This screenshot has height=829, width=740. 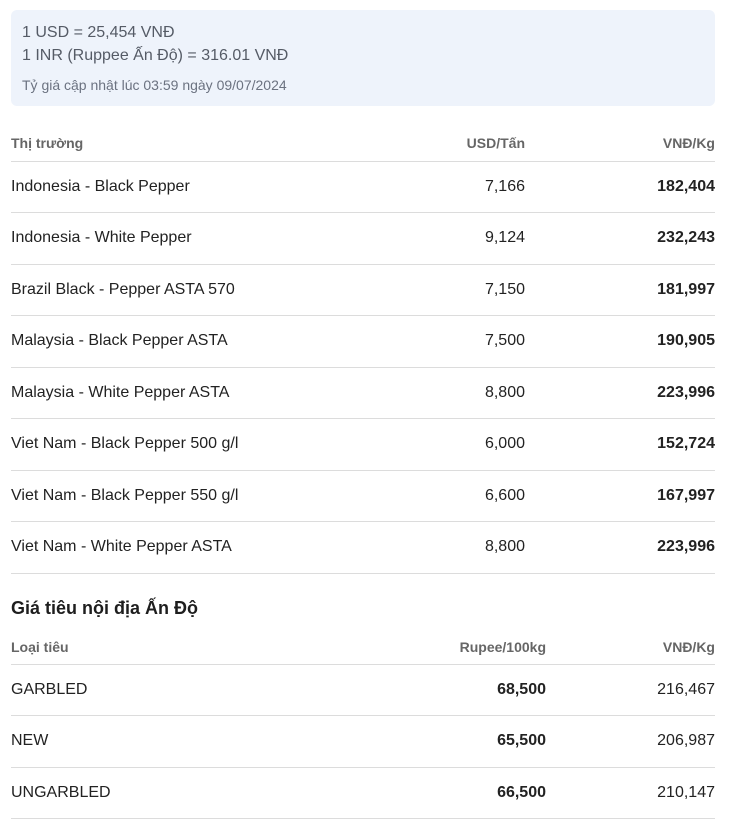 What do you see at coordinates (191, 393) in the screenshot?
I see `market-name: Malaysia - White Pepper ASTA` at bounding box center [191, 393].